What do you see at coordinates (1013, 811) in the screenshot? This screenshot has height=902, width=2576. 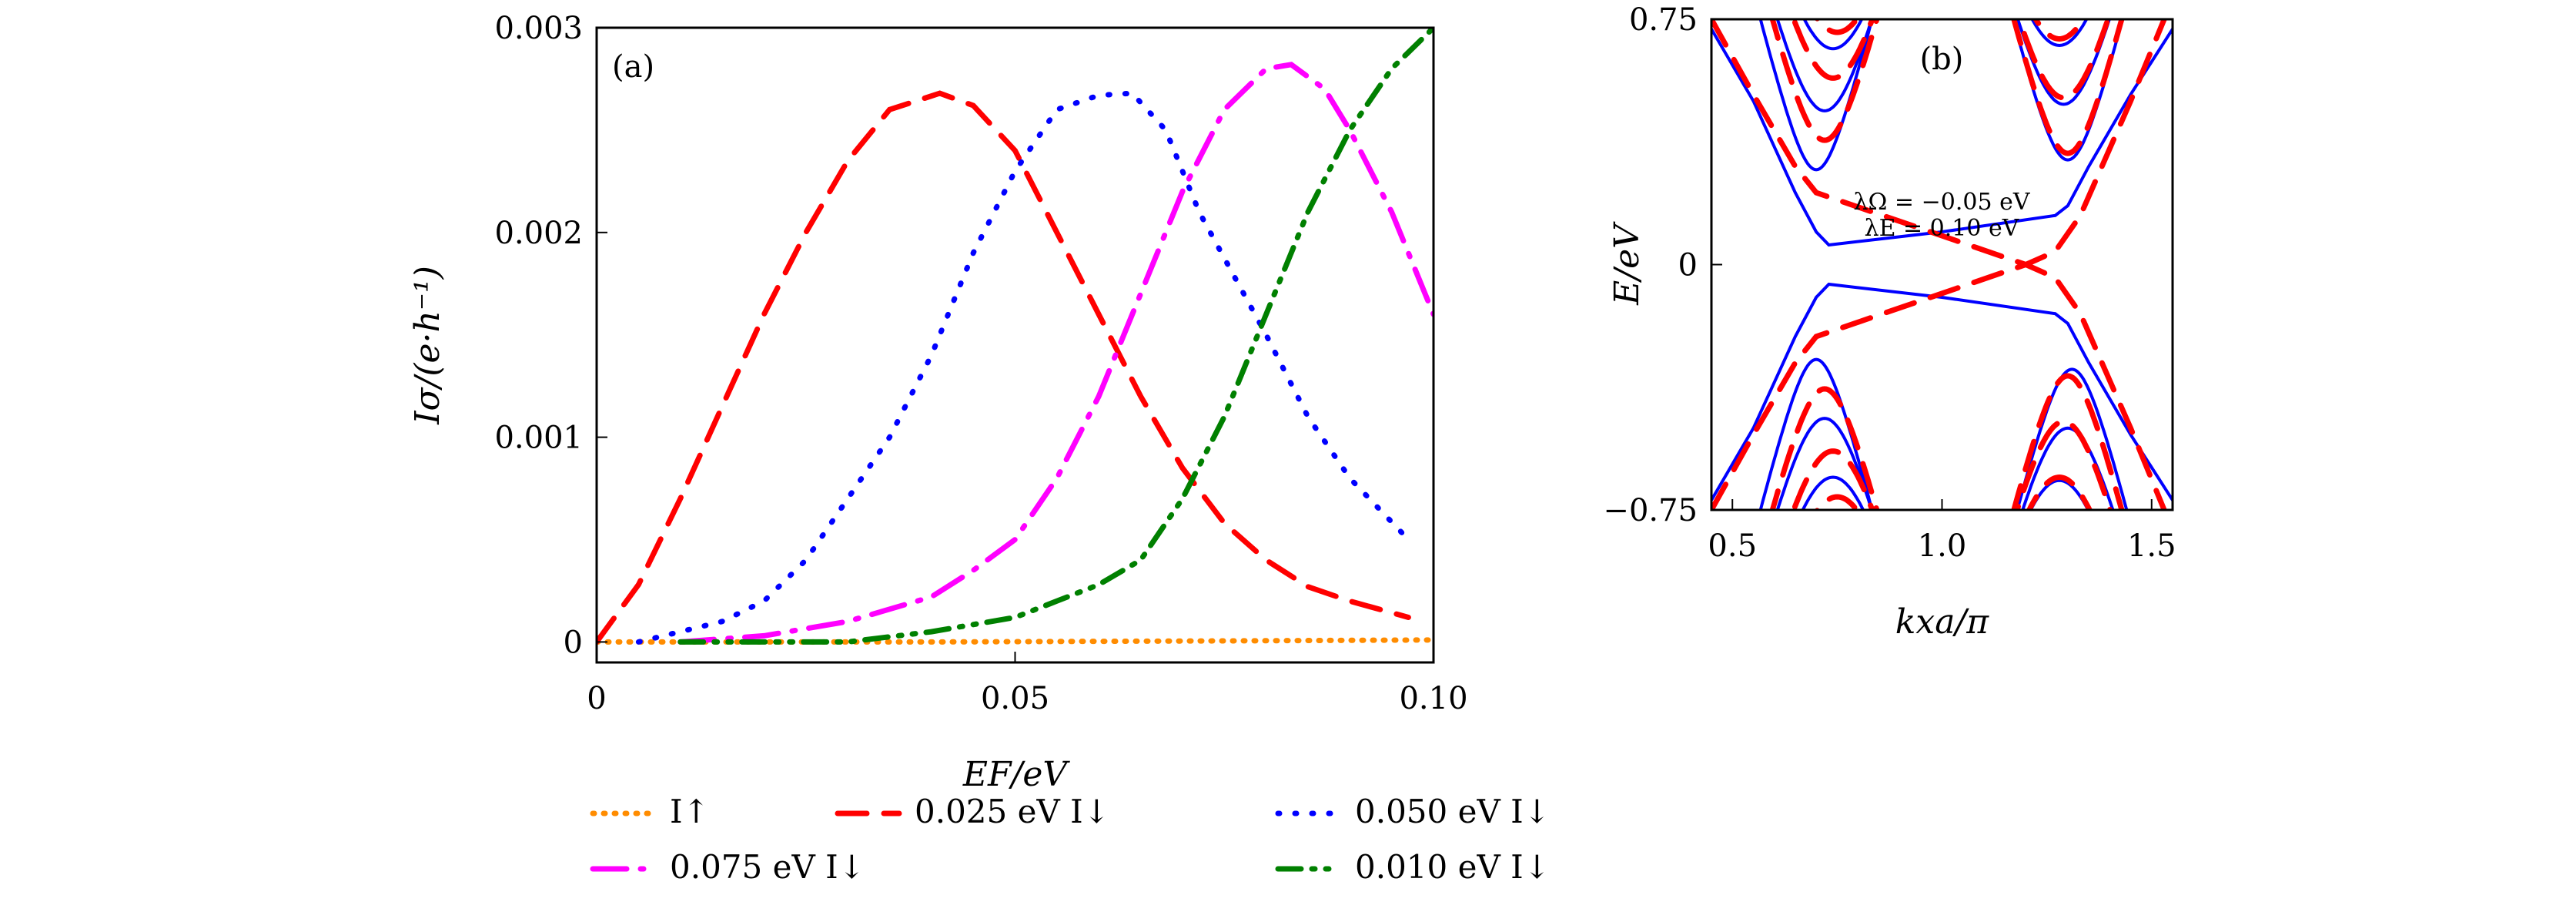 I see `legend-label-1: 0.025 eV I↓` at bounding box center [1013, 811].